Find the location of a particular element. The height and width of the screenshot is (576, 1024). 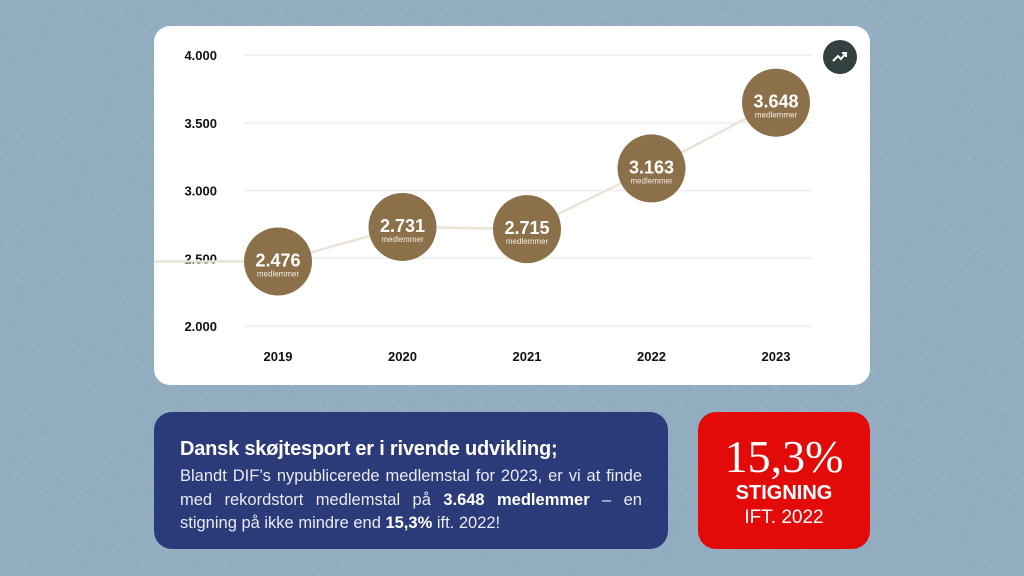

highlight-label: STIGNING is located at coordinates (784, 493).